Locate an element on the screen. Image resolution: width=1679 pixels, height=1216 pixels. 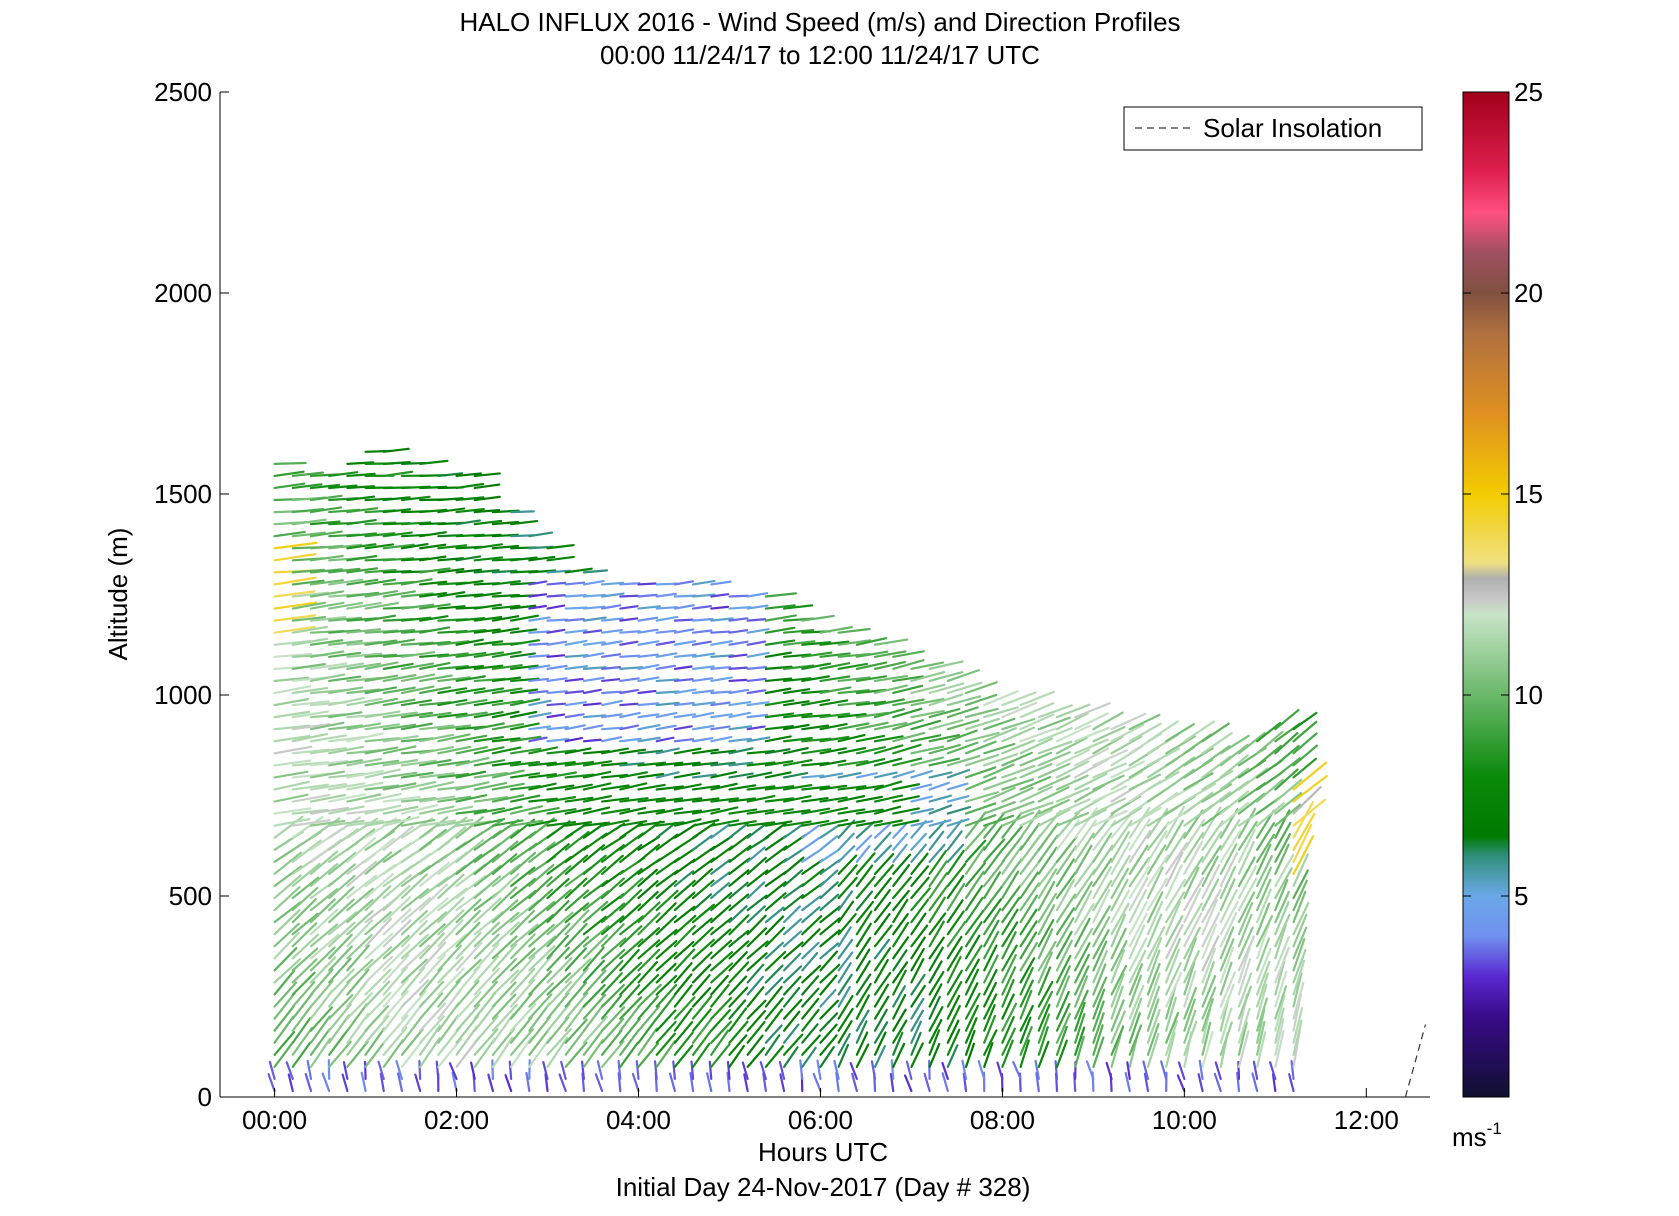
x-tick-label: 10:00 is located at coordinates (1184, 1120).